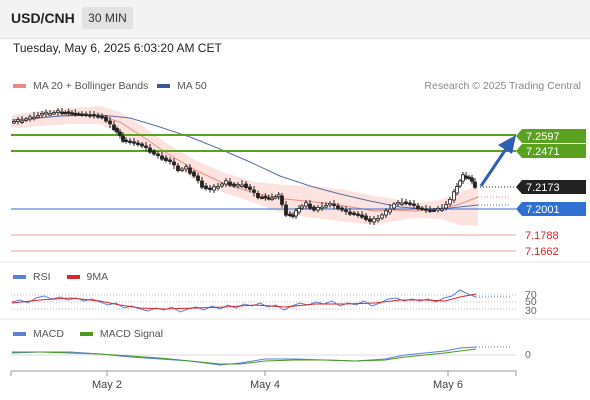  Describe the element at coordinates (265, 385) in the screenshot. I see `x-tick-label: May 4` at that location.